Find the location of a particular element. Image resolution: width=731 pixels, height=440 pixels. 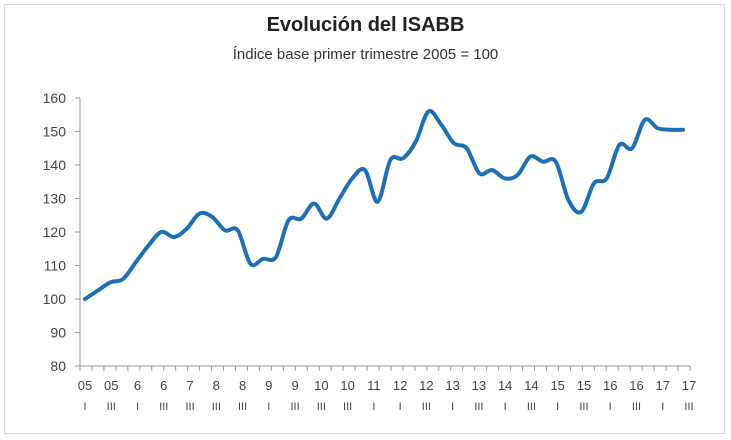

y-tick-label: 150 is located at coordinates (55, 132).